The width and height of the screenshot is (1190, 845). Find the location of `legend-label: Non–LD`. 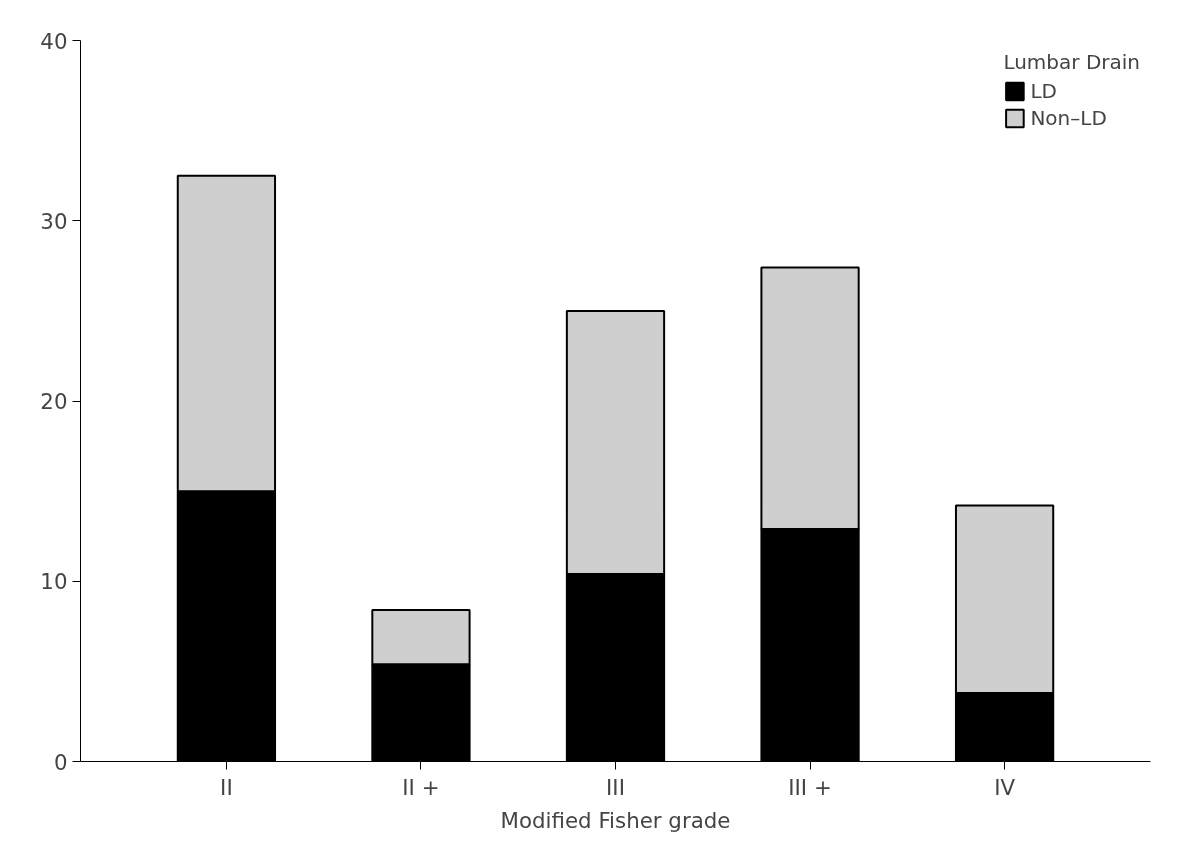

legend-label: Non–LD is located at coordinates (1068, 118).